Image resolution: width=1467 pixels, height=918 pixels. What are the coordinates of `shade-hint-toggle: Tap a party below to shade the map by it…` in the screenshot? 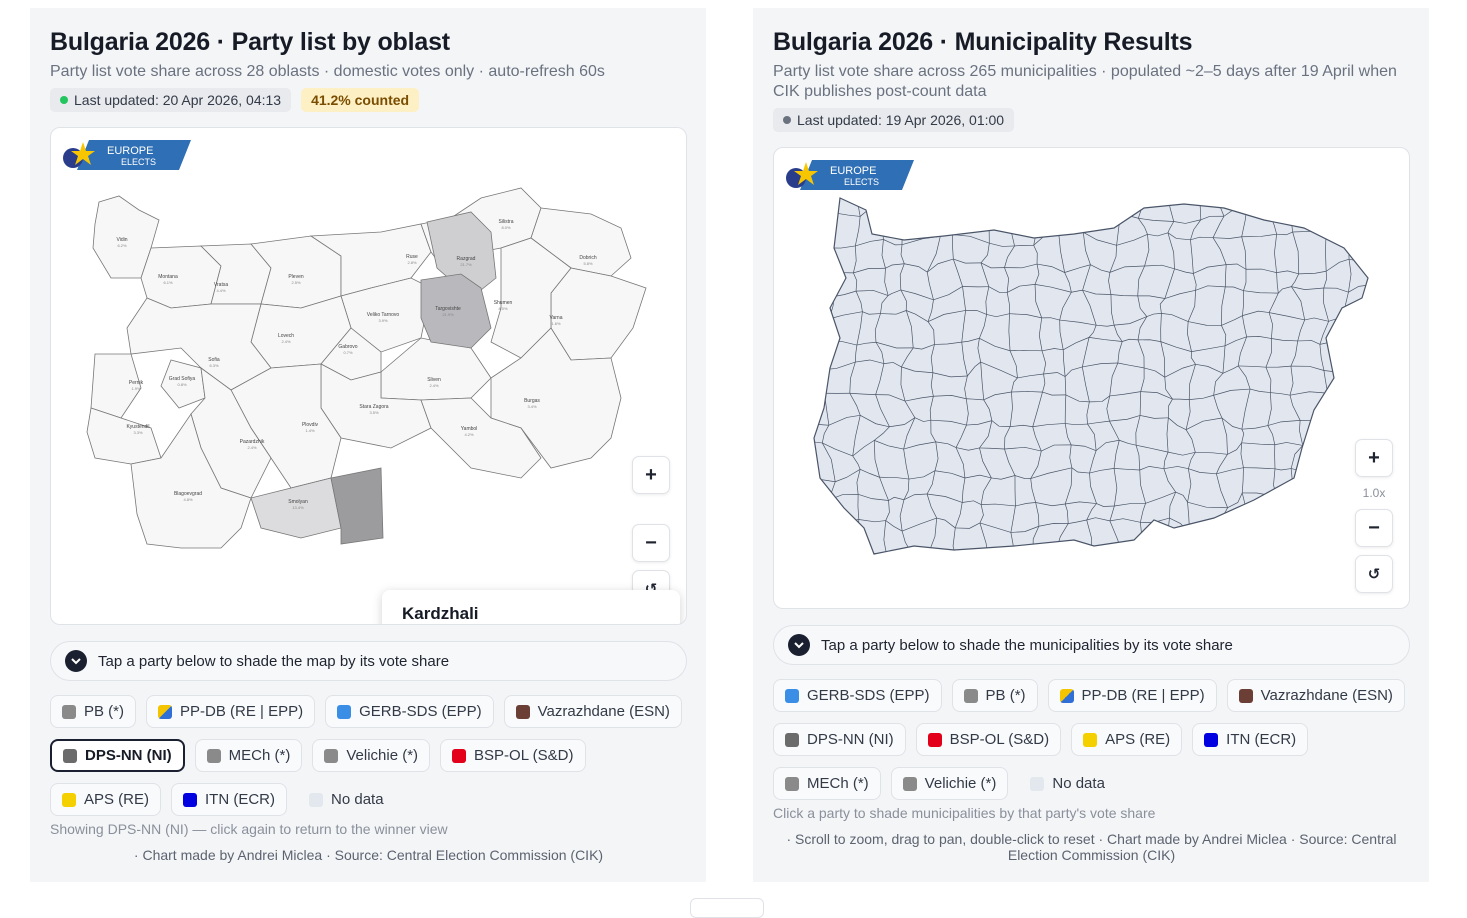 It's located at (368, 661).